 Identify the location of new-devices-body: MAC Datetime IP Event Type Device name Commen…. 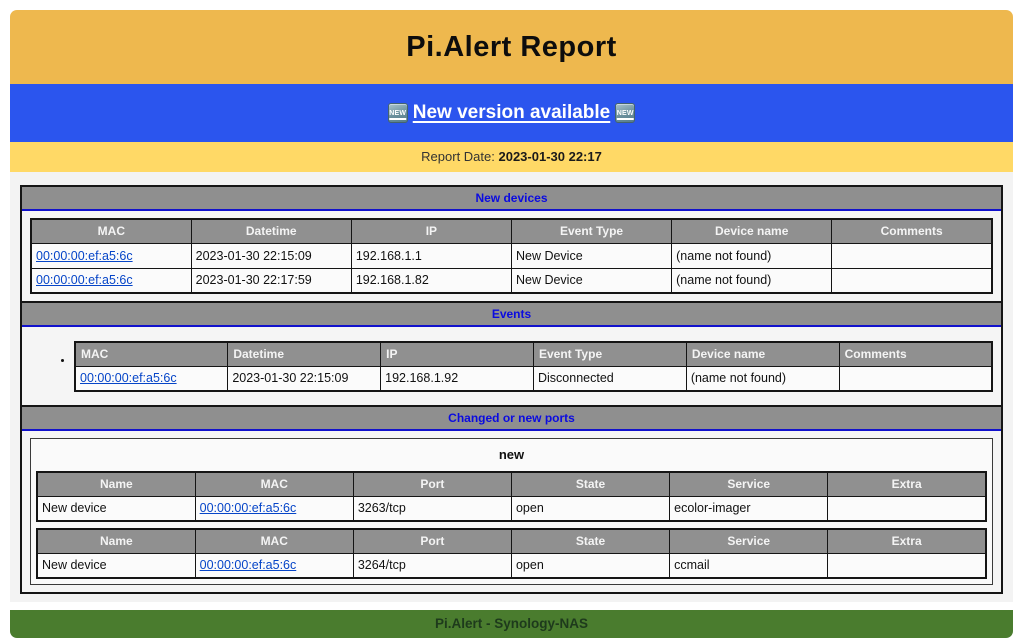
(511, 256).